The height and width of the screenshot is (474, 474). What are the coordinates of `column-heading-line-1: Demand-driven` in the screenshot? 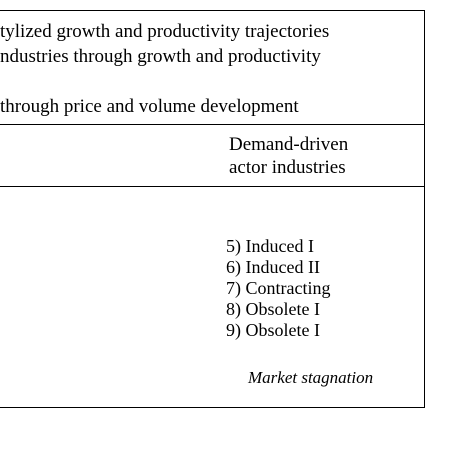 It's located at (289, 144).